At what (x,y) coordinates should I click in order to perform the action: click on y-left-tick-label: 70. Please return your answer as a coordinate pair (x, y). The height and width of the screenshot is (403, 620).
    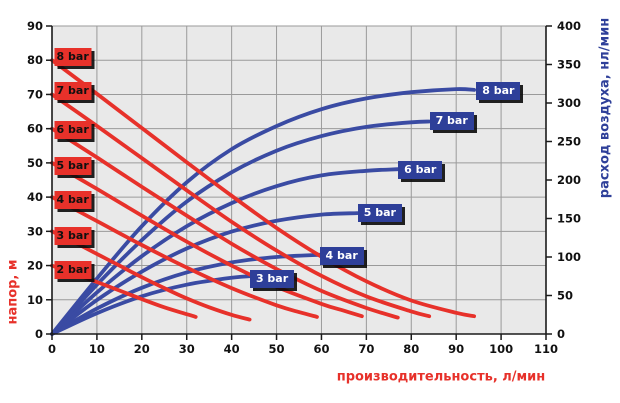
    Looking at the image, I should click on (35, 94).